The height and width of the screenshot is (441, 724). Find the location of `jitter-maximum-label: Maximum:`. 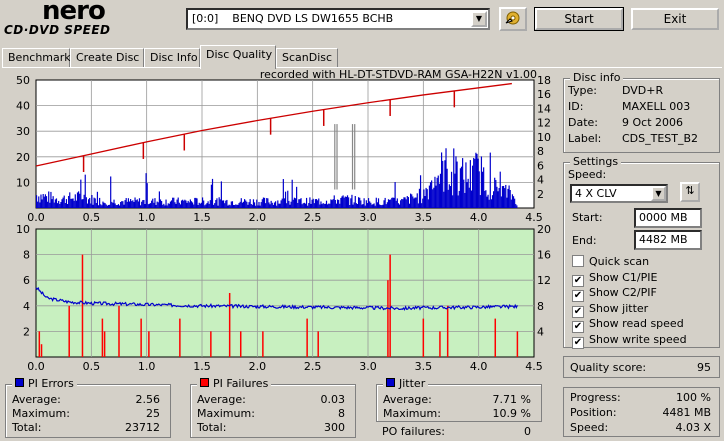

jitter-maximum-label: Maximum: is located at coordinates (412, 413).